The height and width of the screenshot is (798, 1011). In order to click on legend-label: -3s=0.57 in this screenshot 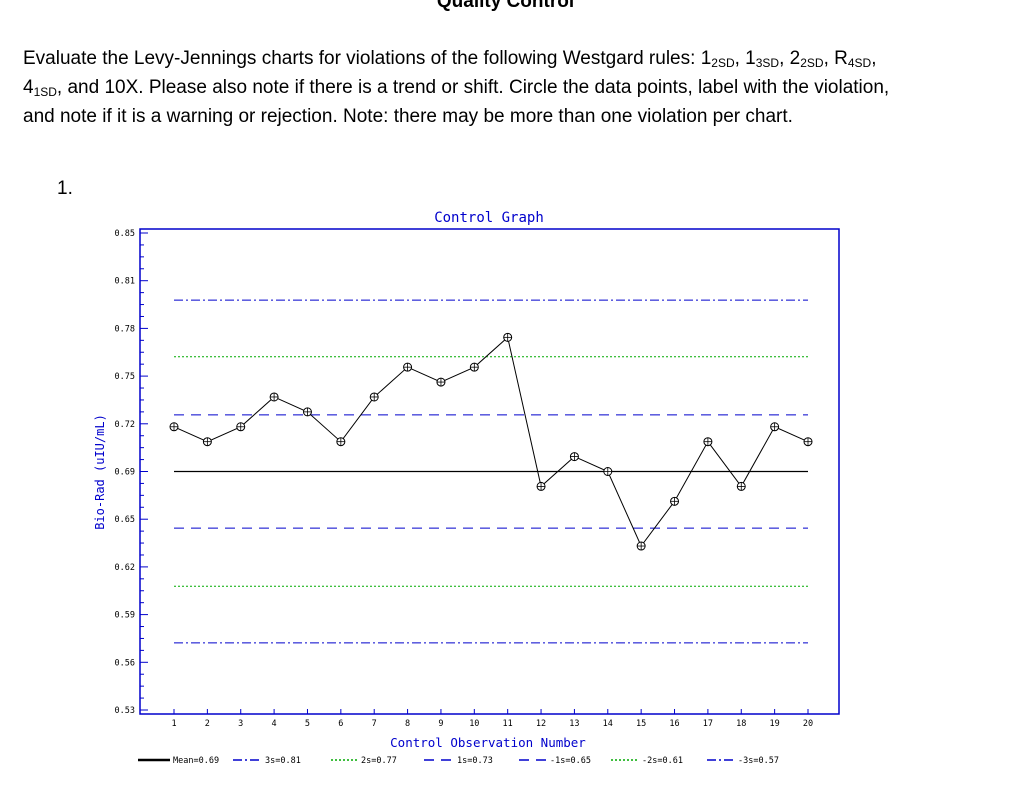, I will do `click(758, 761)`.